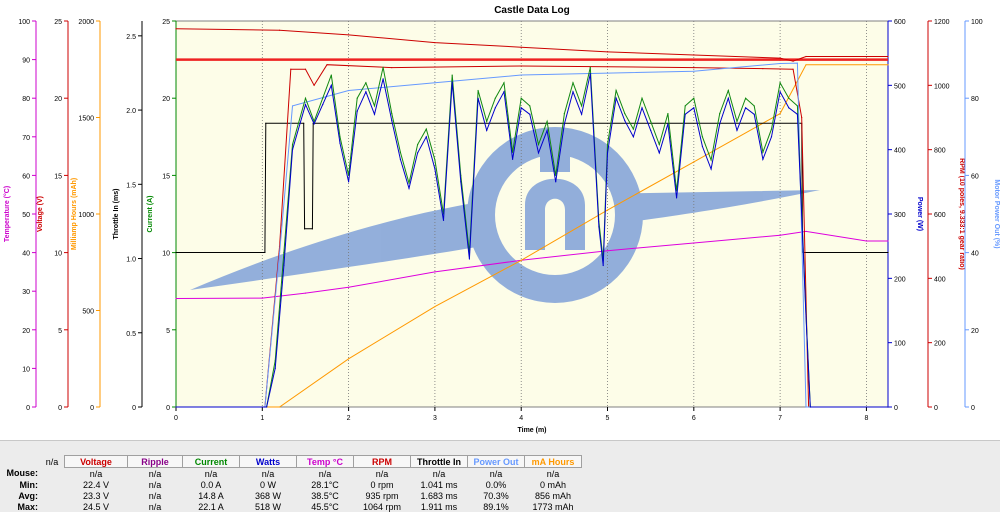 This screenshot has height=512, width=1000. What do you see at coordinates (155, 461) in the screenshot?
I see `stats-header-ripple: Ripple` at bounding box center [155, 461].